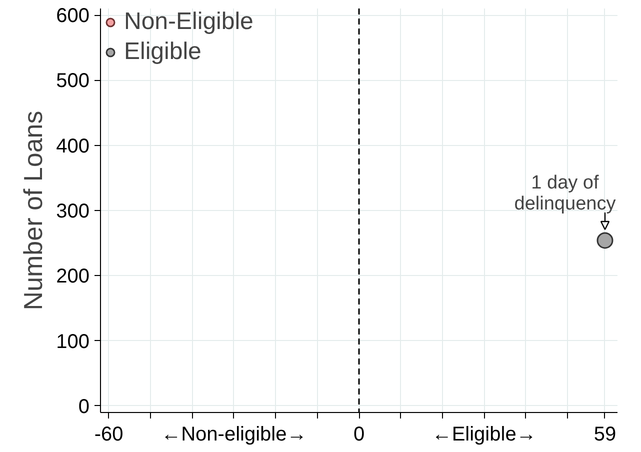  What do you see at coordinates (484, 435) in the screenshot?
I see `x-tick-label: ←Eligible→` at bounding box center [484, 435].